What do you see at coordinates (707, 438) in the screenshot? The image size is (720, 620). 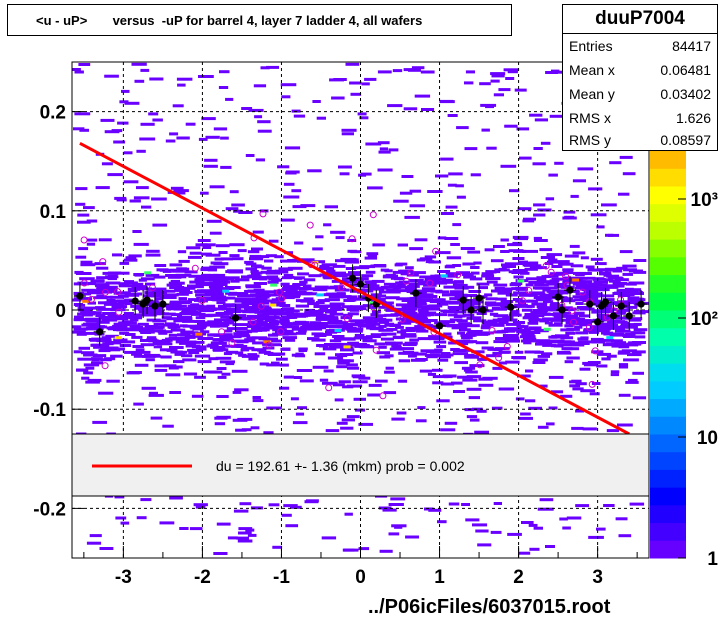 I see `colorbar-tick-label: 10` at bounding box center [707, 438].